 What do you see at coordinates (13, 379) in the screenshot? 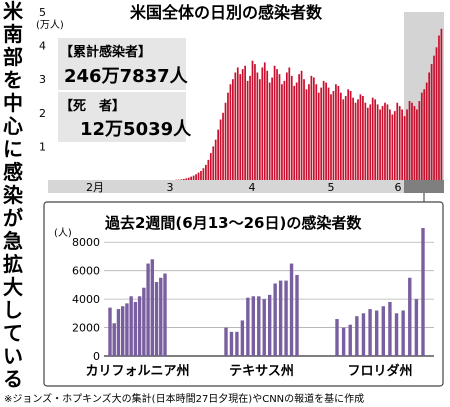
I see `headline-char: る` at bounding box center [13, 379].